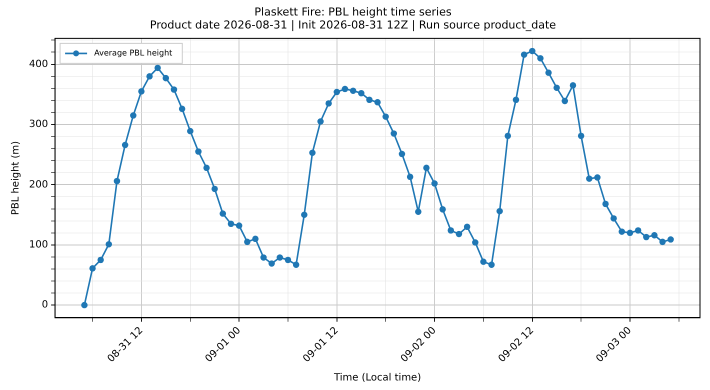 Image resolution: width=710 pixels, height=390 pixels. Describe the element at coordinates (133, 53) in the screenshot. I see `legend-label: Average PBL height` at that location.